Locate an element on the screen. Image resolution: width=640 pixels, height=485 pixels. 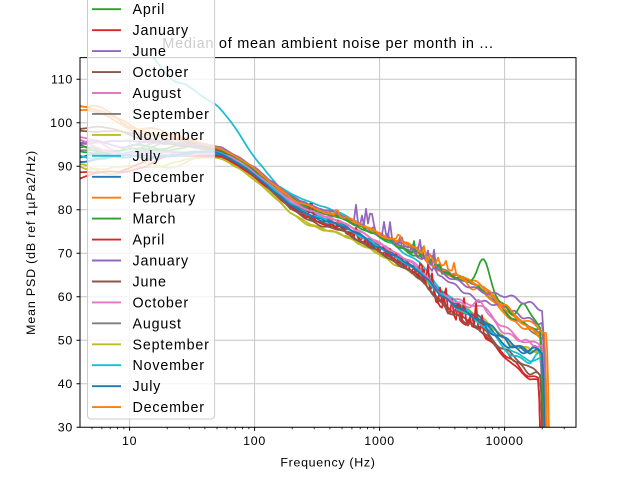
svg-text: 1000 is located at coordinates (379, 441).